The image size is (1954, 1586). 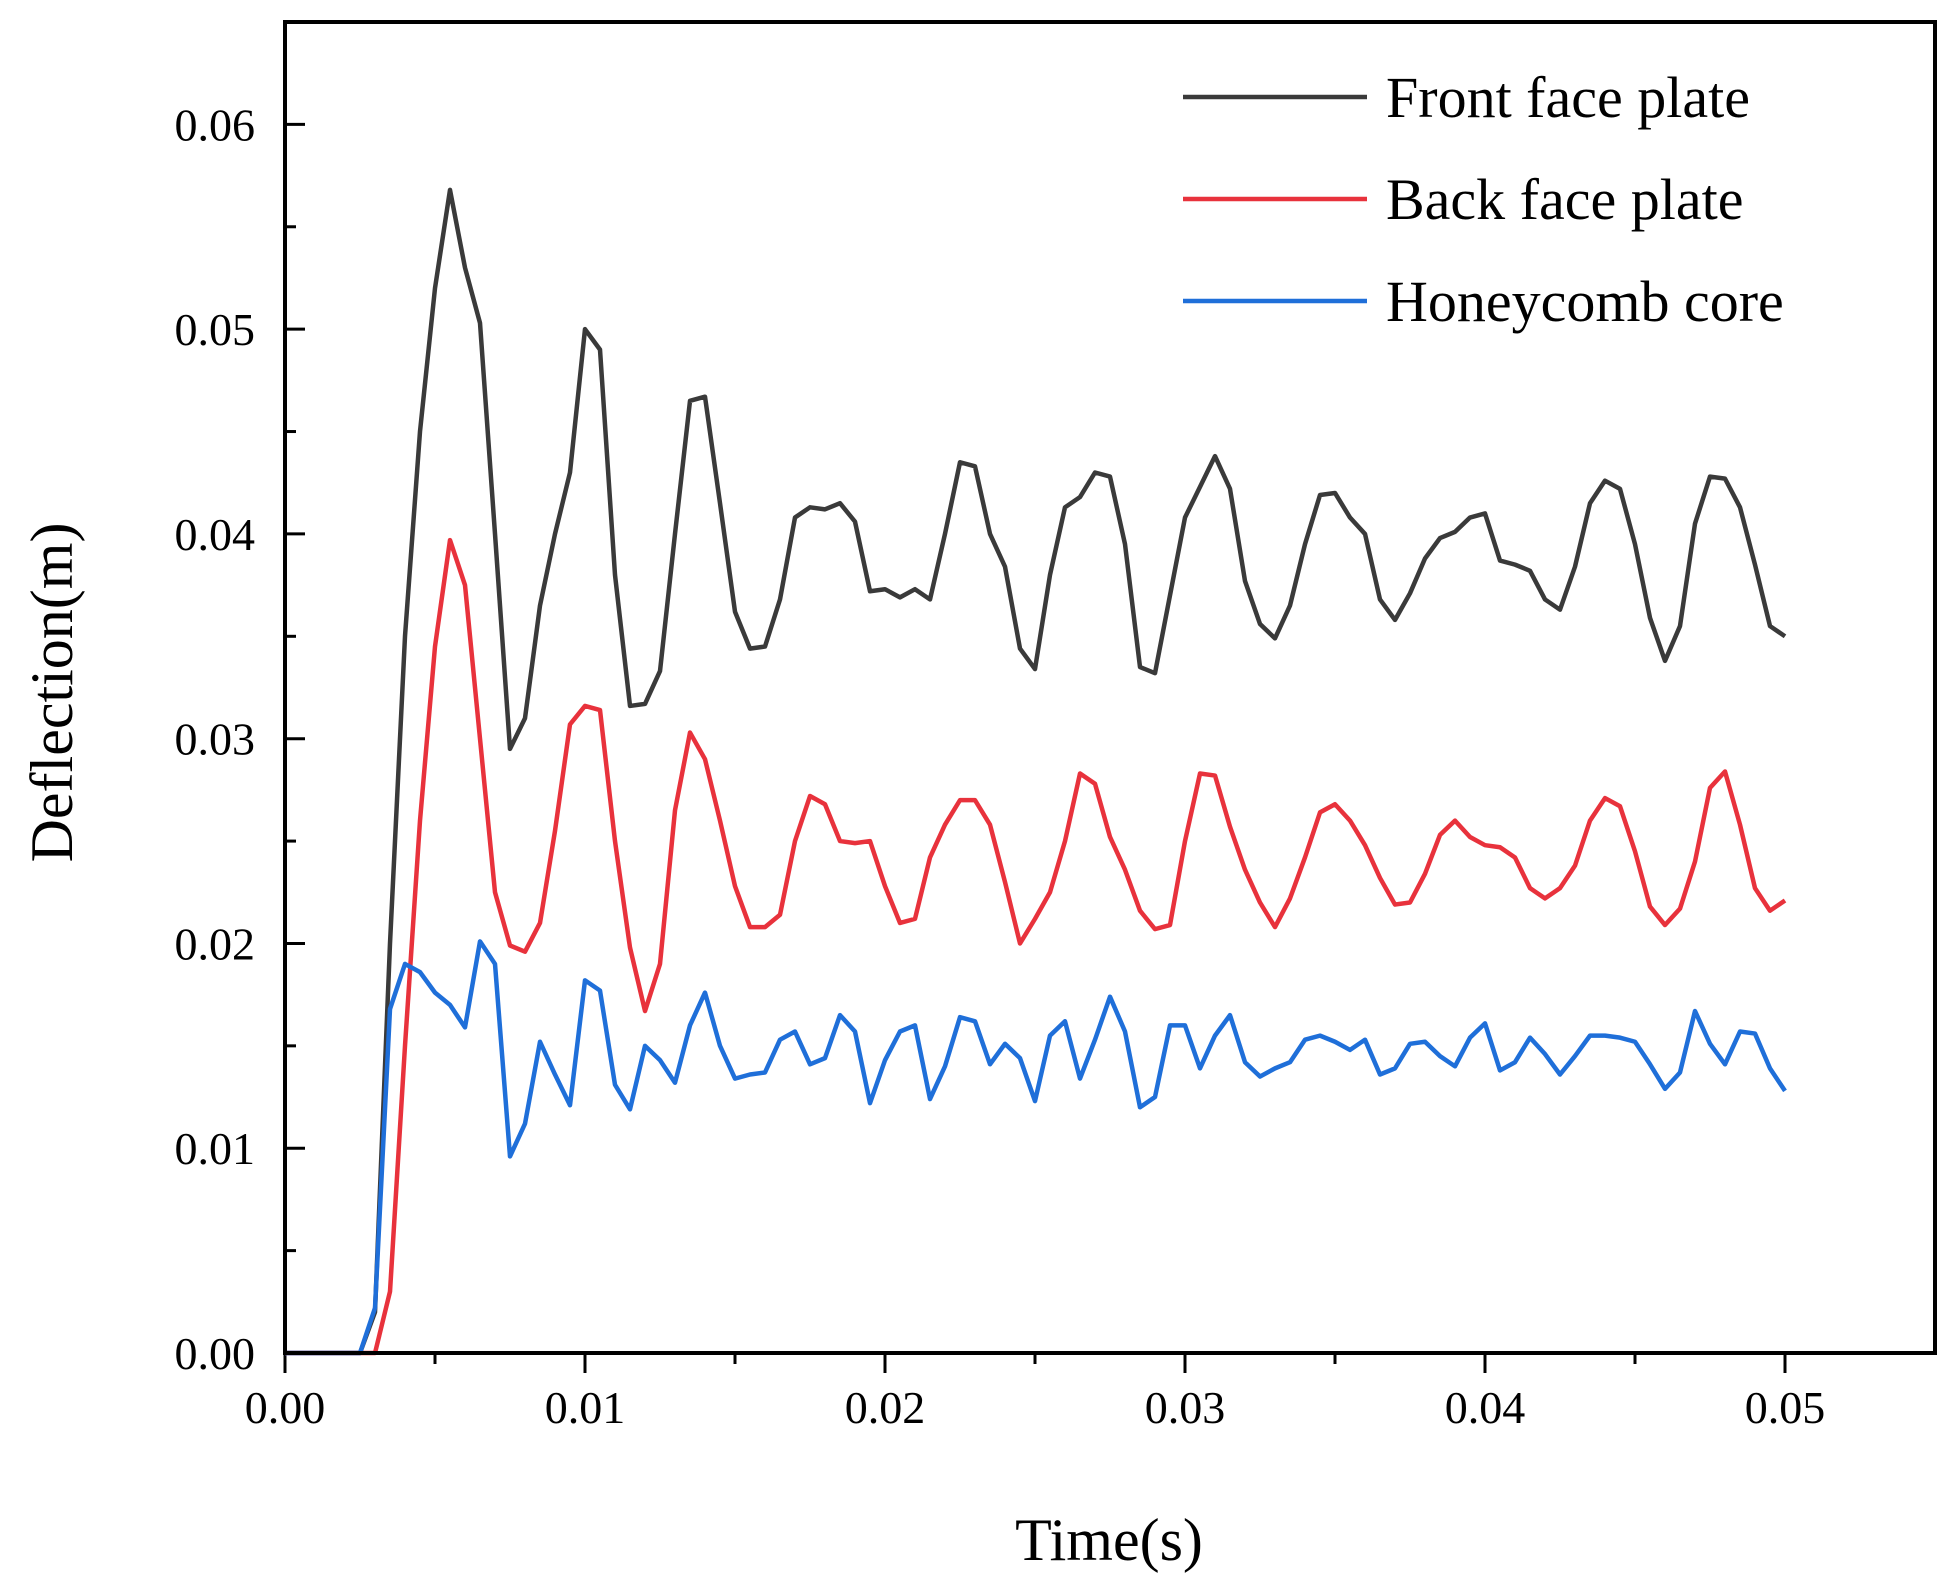 What do you see at coordinates (215, 534) in the screenshot?
I see `y-tick-label: 0.04` at bounding box center [215, 534].